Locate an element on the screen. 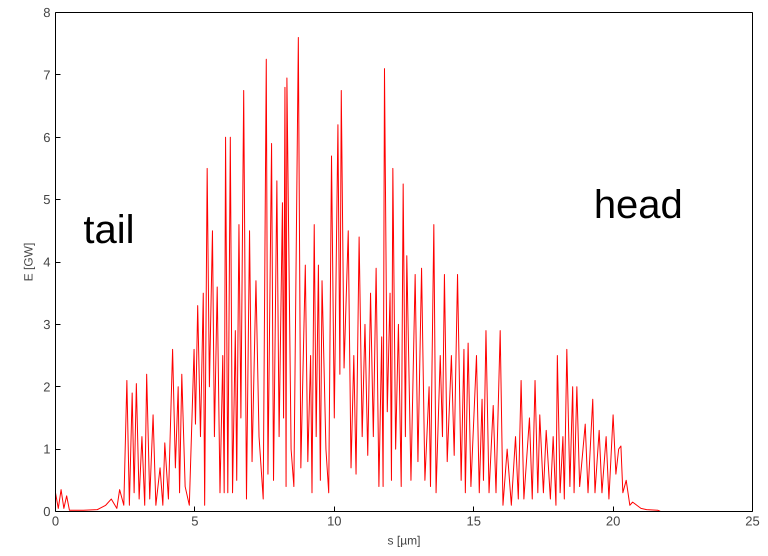  y-tick-label: 0 is located at coordinates (47, 511).